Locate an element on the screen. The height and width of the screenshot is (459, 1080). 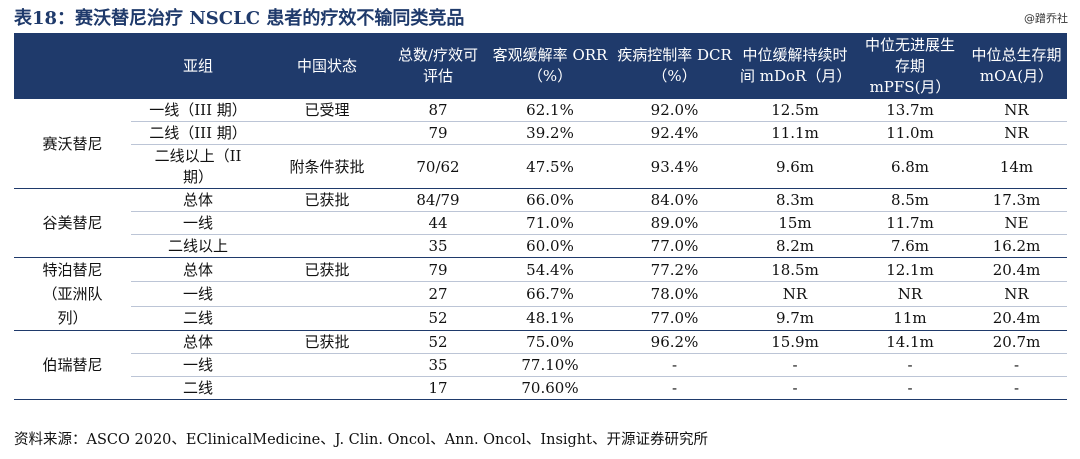
value-cell: 66.7% is located at coordinates (550, 294).